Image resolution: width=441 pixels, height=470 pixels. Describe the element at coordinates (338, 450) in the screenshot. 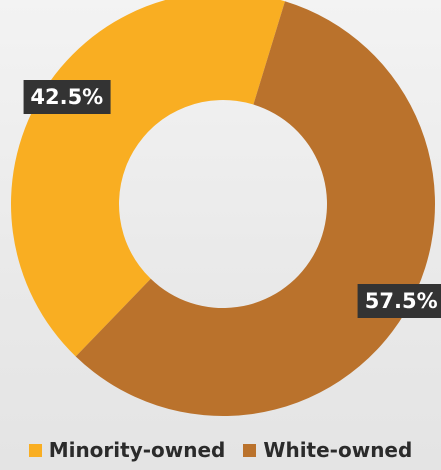

I see `legend-label-white-owned: White-owned` at that location.